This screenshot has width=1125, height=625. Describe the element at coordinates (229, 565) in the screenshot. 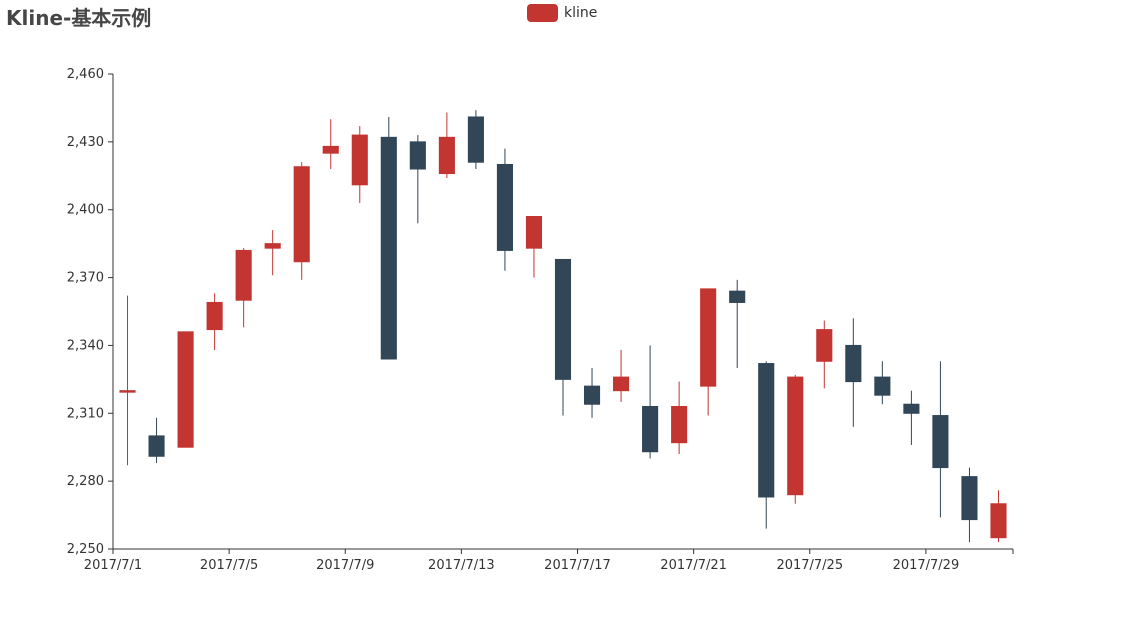

I see `x-tick-label: 2017/7/5` at that location.